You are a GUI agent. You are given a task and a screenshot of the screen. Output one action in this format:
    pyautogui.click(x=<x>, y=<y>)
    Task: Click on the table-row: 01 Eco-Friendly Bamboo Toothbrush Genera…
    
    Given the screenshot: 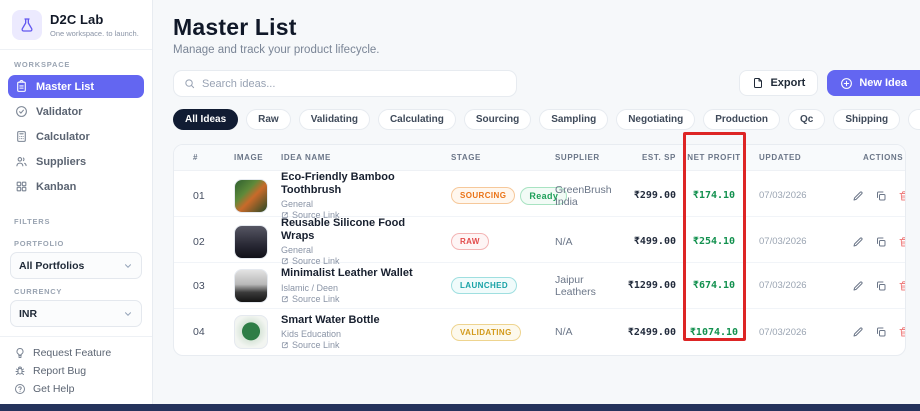 What is the action you would take?
    pyautogui.click(x=539, y=195)
    